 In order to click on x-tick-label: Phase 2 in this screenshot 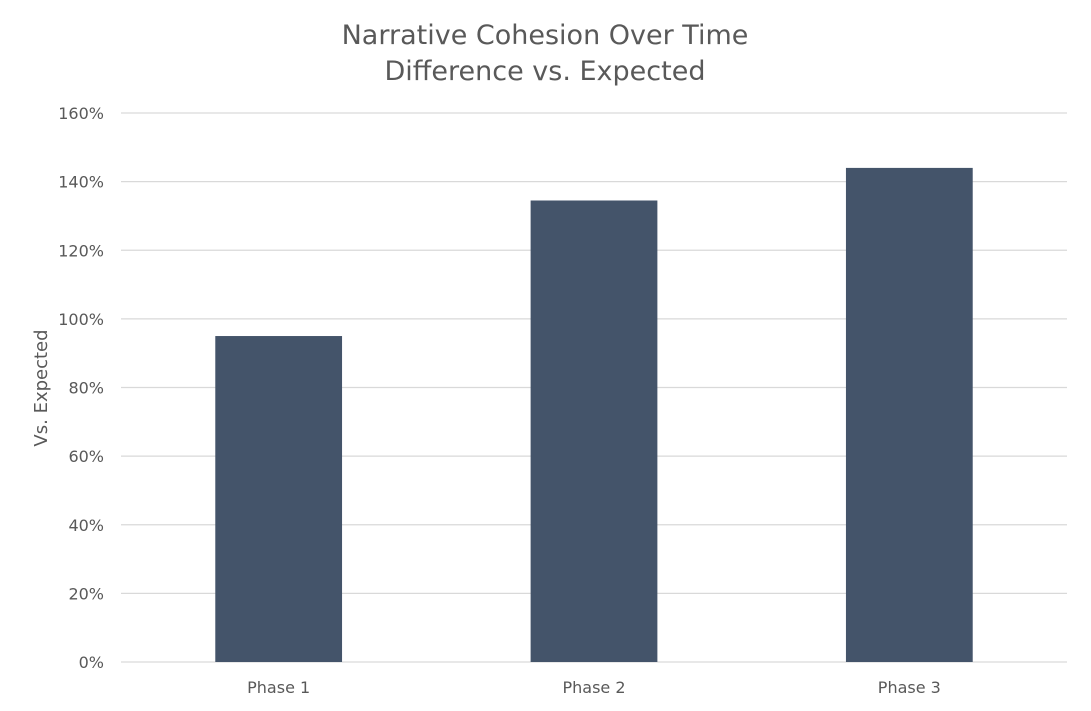, I will do `click(593, 687)`.